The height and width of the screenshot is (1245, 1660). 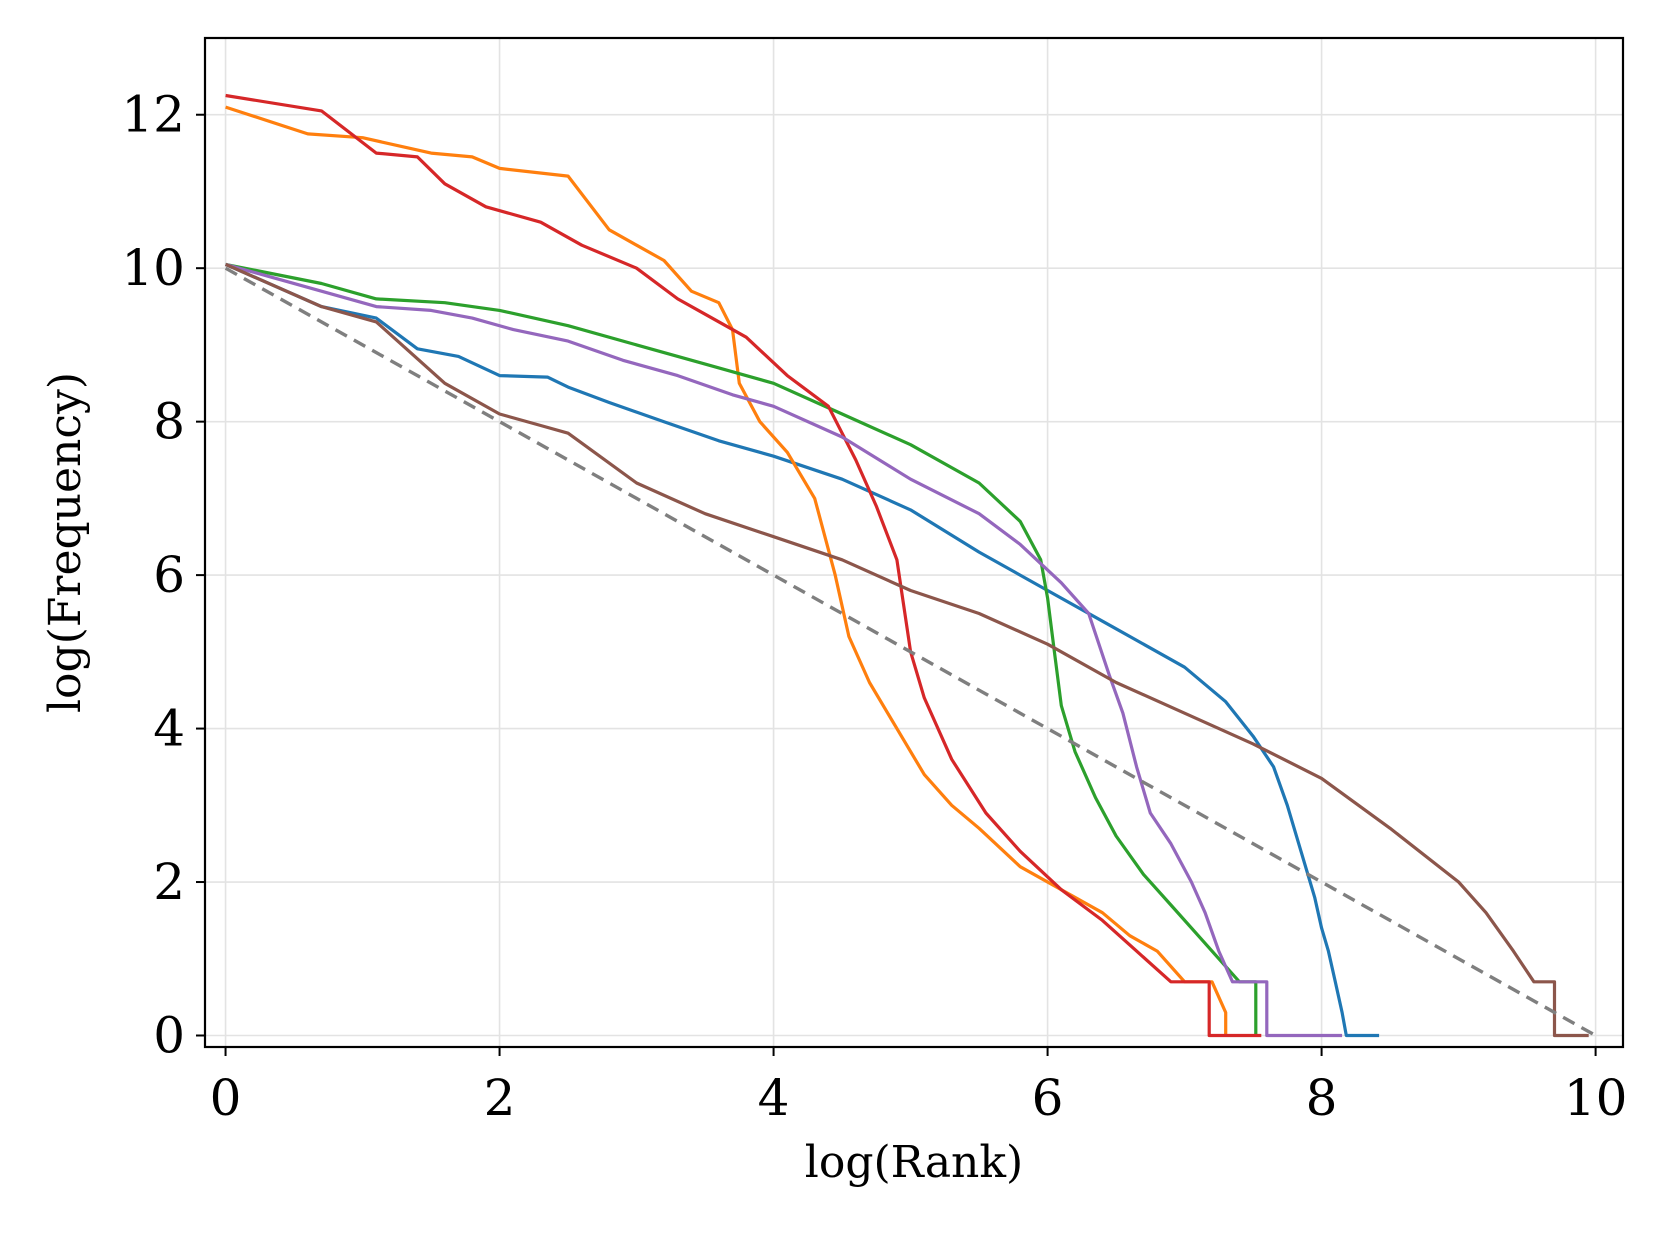 What do you see at coordinates (169, 882) in the screenshot?
I see `y-tick-label: 2` at bounding box center [169, 882].